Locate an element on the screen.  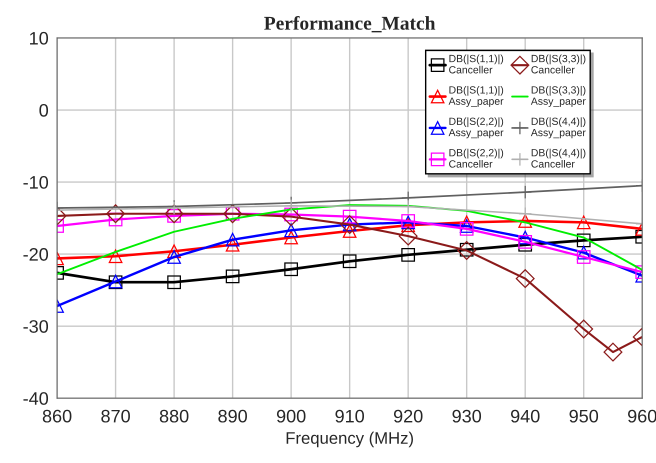
x-tick-label: 890 is located at coordinates (232, 416).